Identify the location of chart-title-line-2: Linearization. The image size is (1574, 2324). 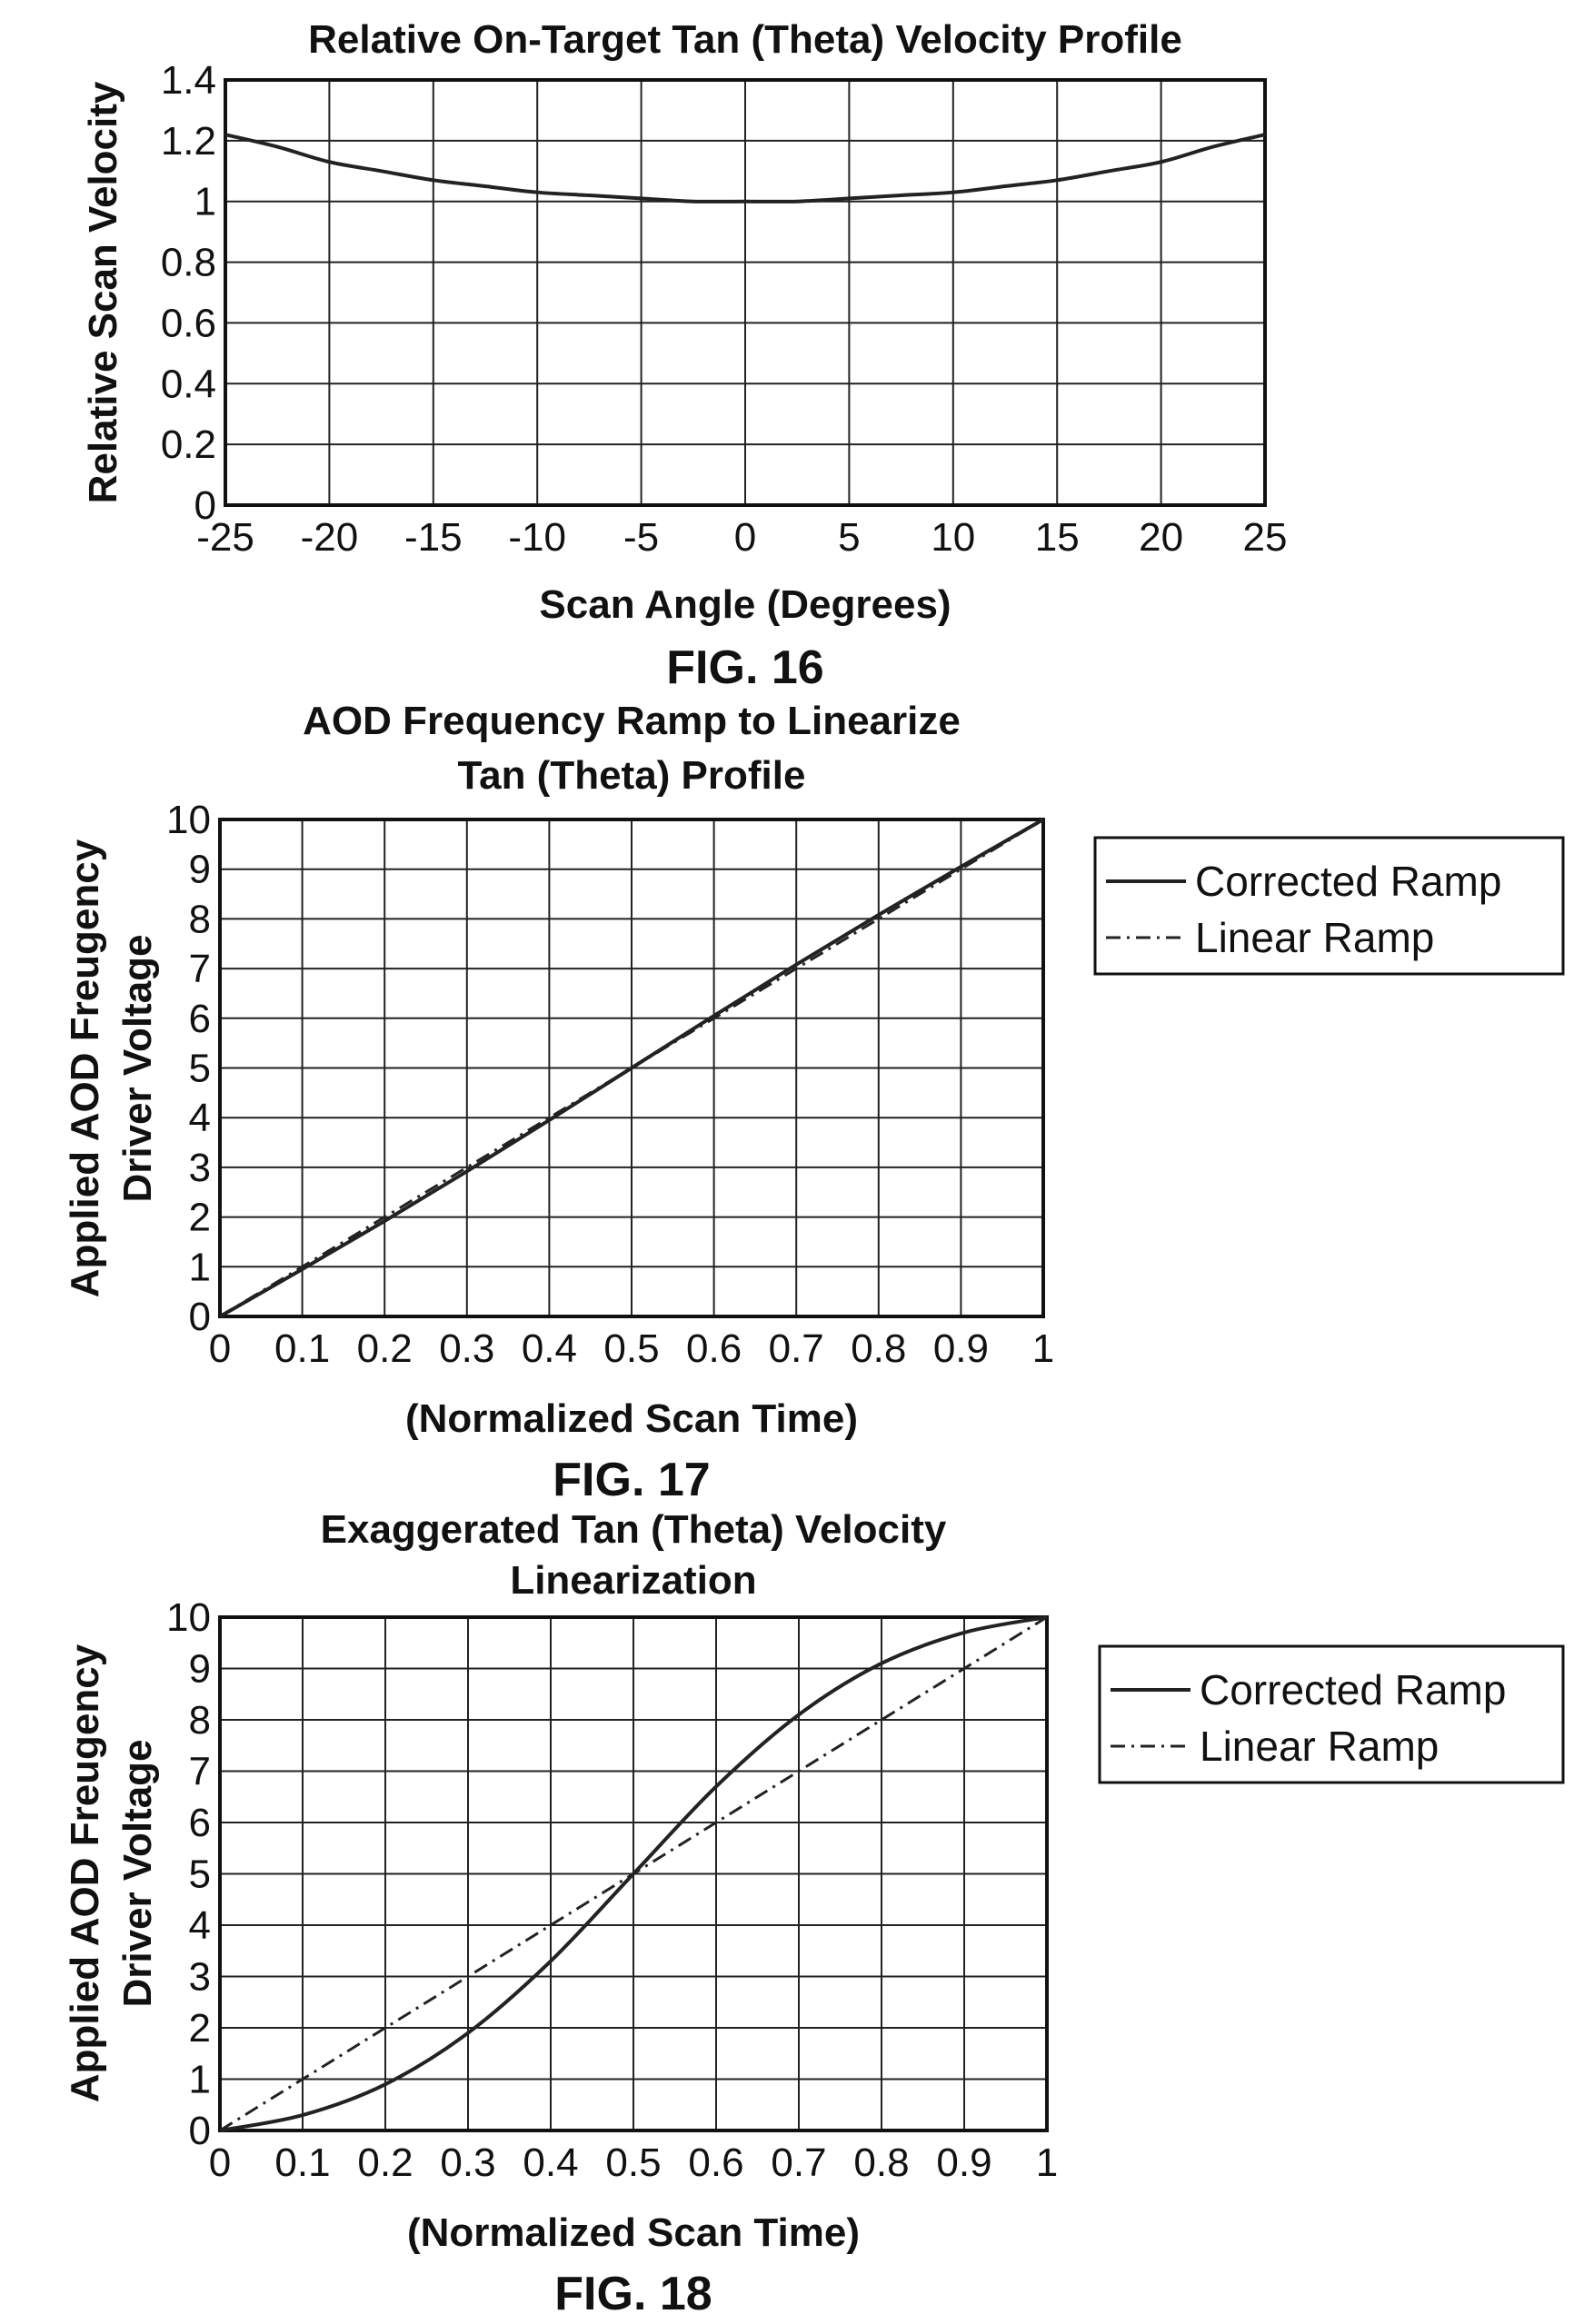
(633, 1581).